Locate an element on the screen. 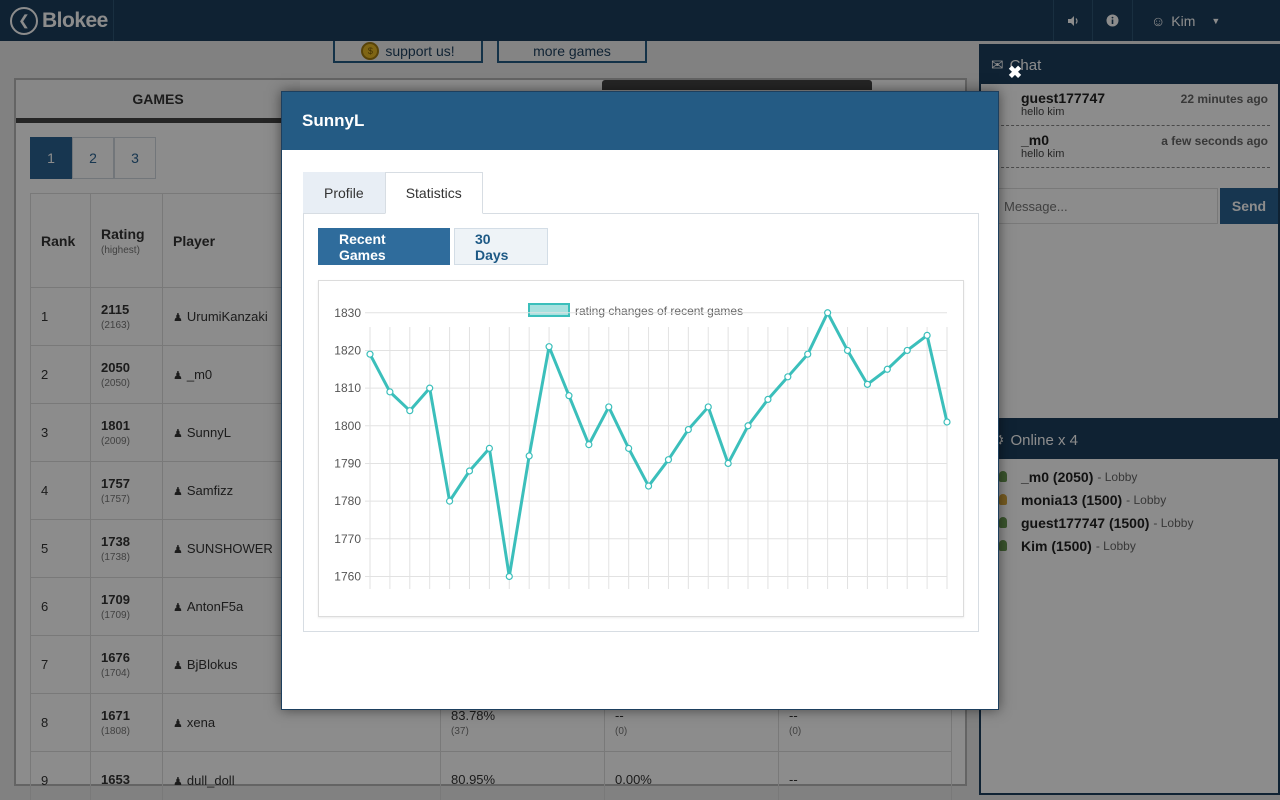 The height and width of the screenshot is (800, 1280). smiley-icon: ☺ is located at coordinates (1158, 20).